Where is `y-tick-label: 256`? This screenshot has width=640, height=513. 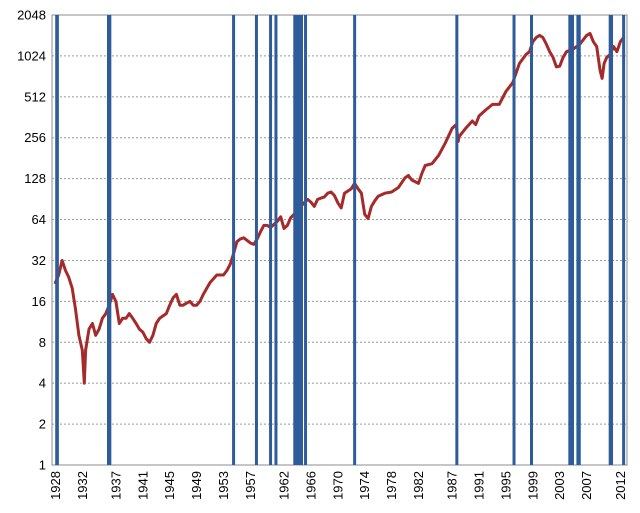 y-tick-label: 256 is located at coordinates (35, 137).